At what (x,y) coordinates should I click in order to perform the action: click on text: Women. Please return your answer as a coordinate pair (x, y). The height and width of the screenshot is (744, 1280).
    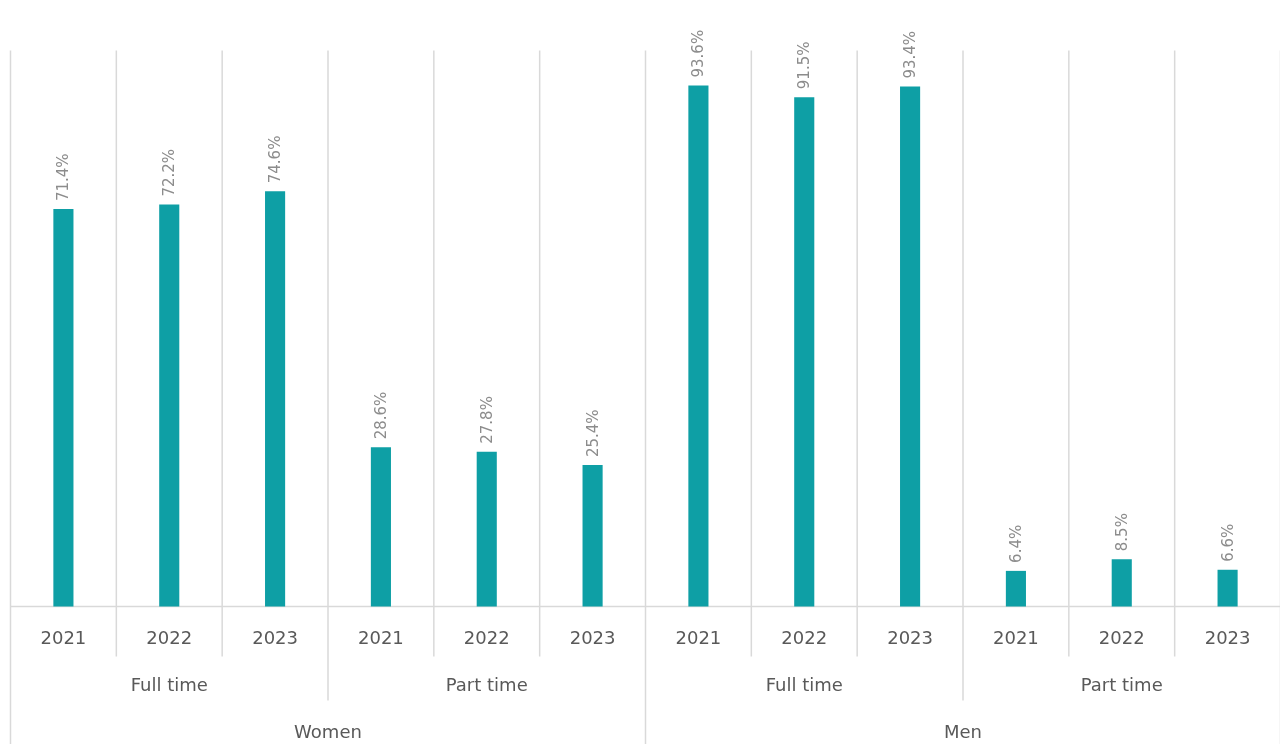
    Looking at the image, I should click on (328, 731).